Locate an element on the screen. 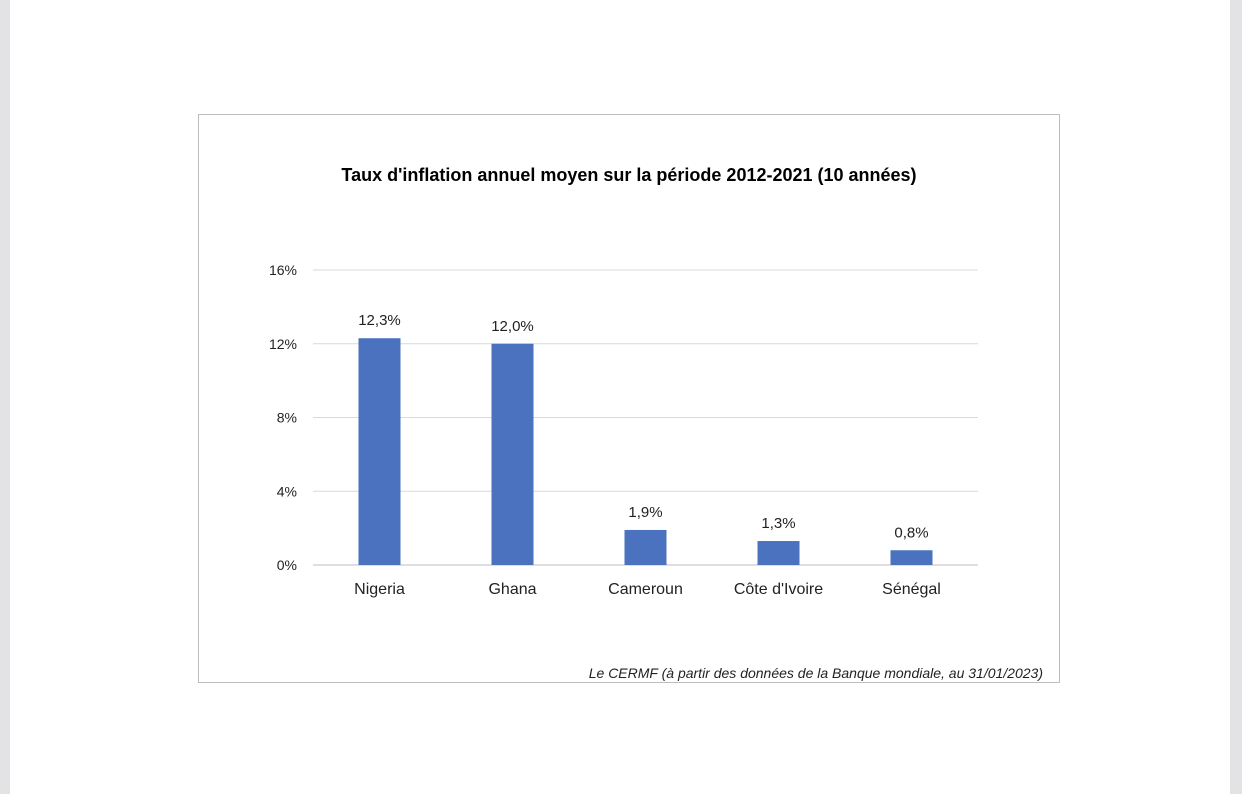 The image size is (1242, 794). y-tick-label: 0% is located at coordinates (287, 565).